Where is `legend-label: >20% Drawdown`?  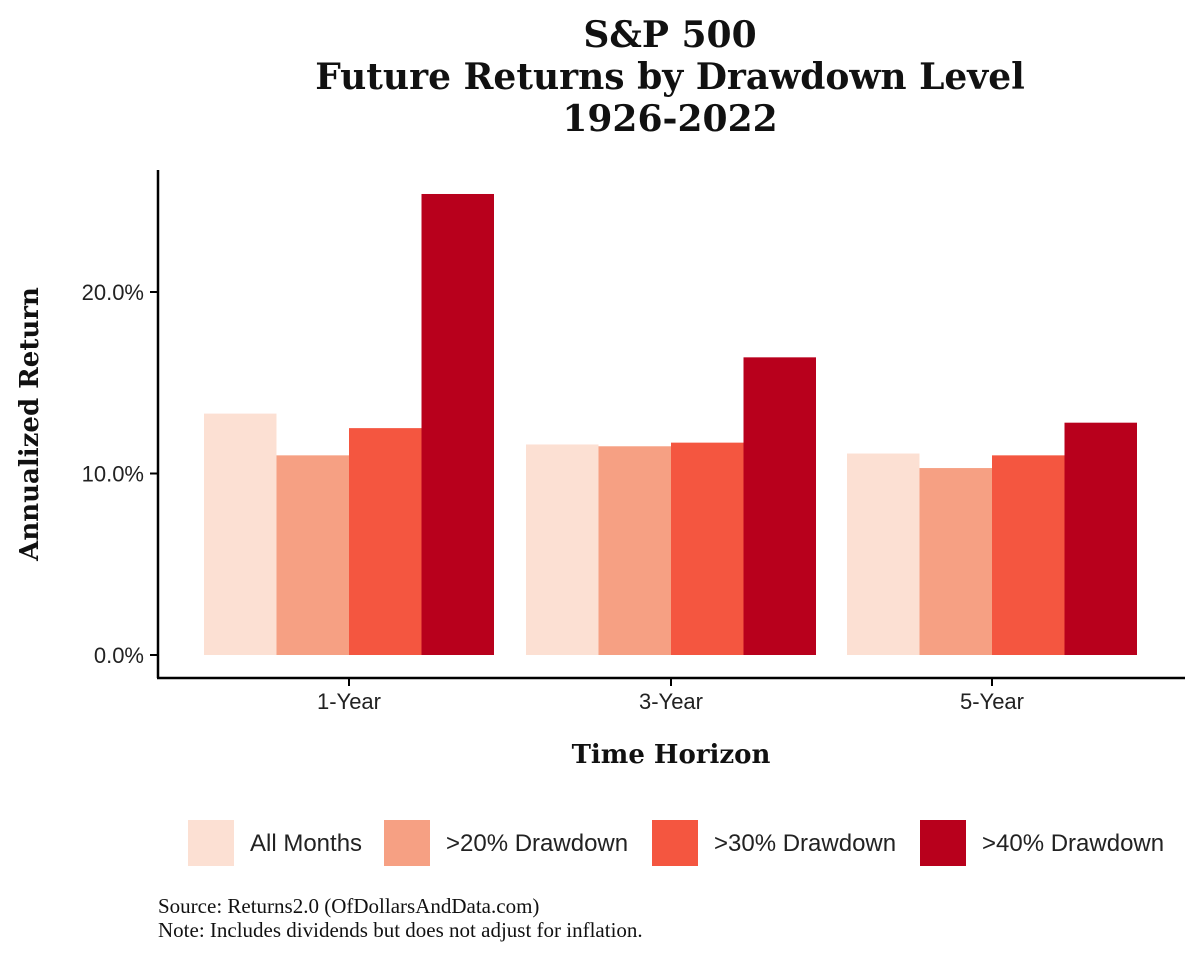 legend-label: >20% Drawdown is located at coordinates (537, 843).